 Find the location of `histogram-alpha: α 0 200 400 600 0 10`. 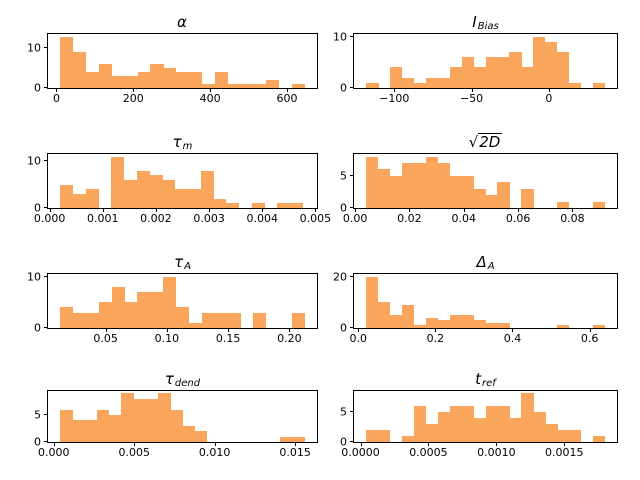

histogram-alpha: α 0 200 400 600 0 10 is located at coordinates (160, 60).